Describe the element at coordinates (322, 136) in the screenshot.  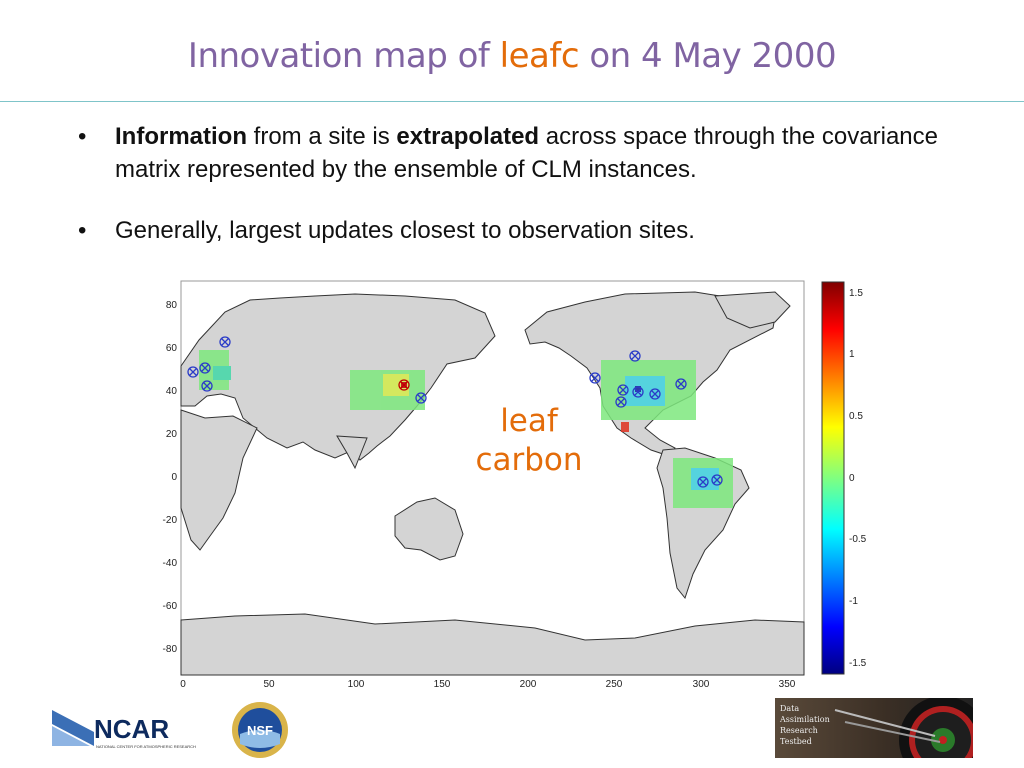
I see `bullet-text: from a site is` at that location.